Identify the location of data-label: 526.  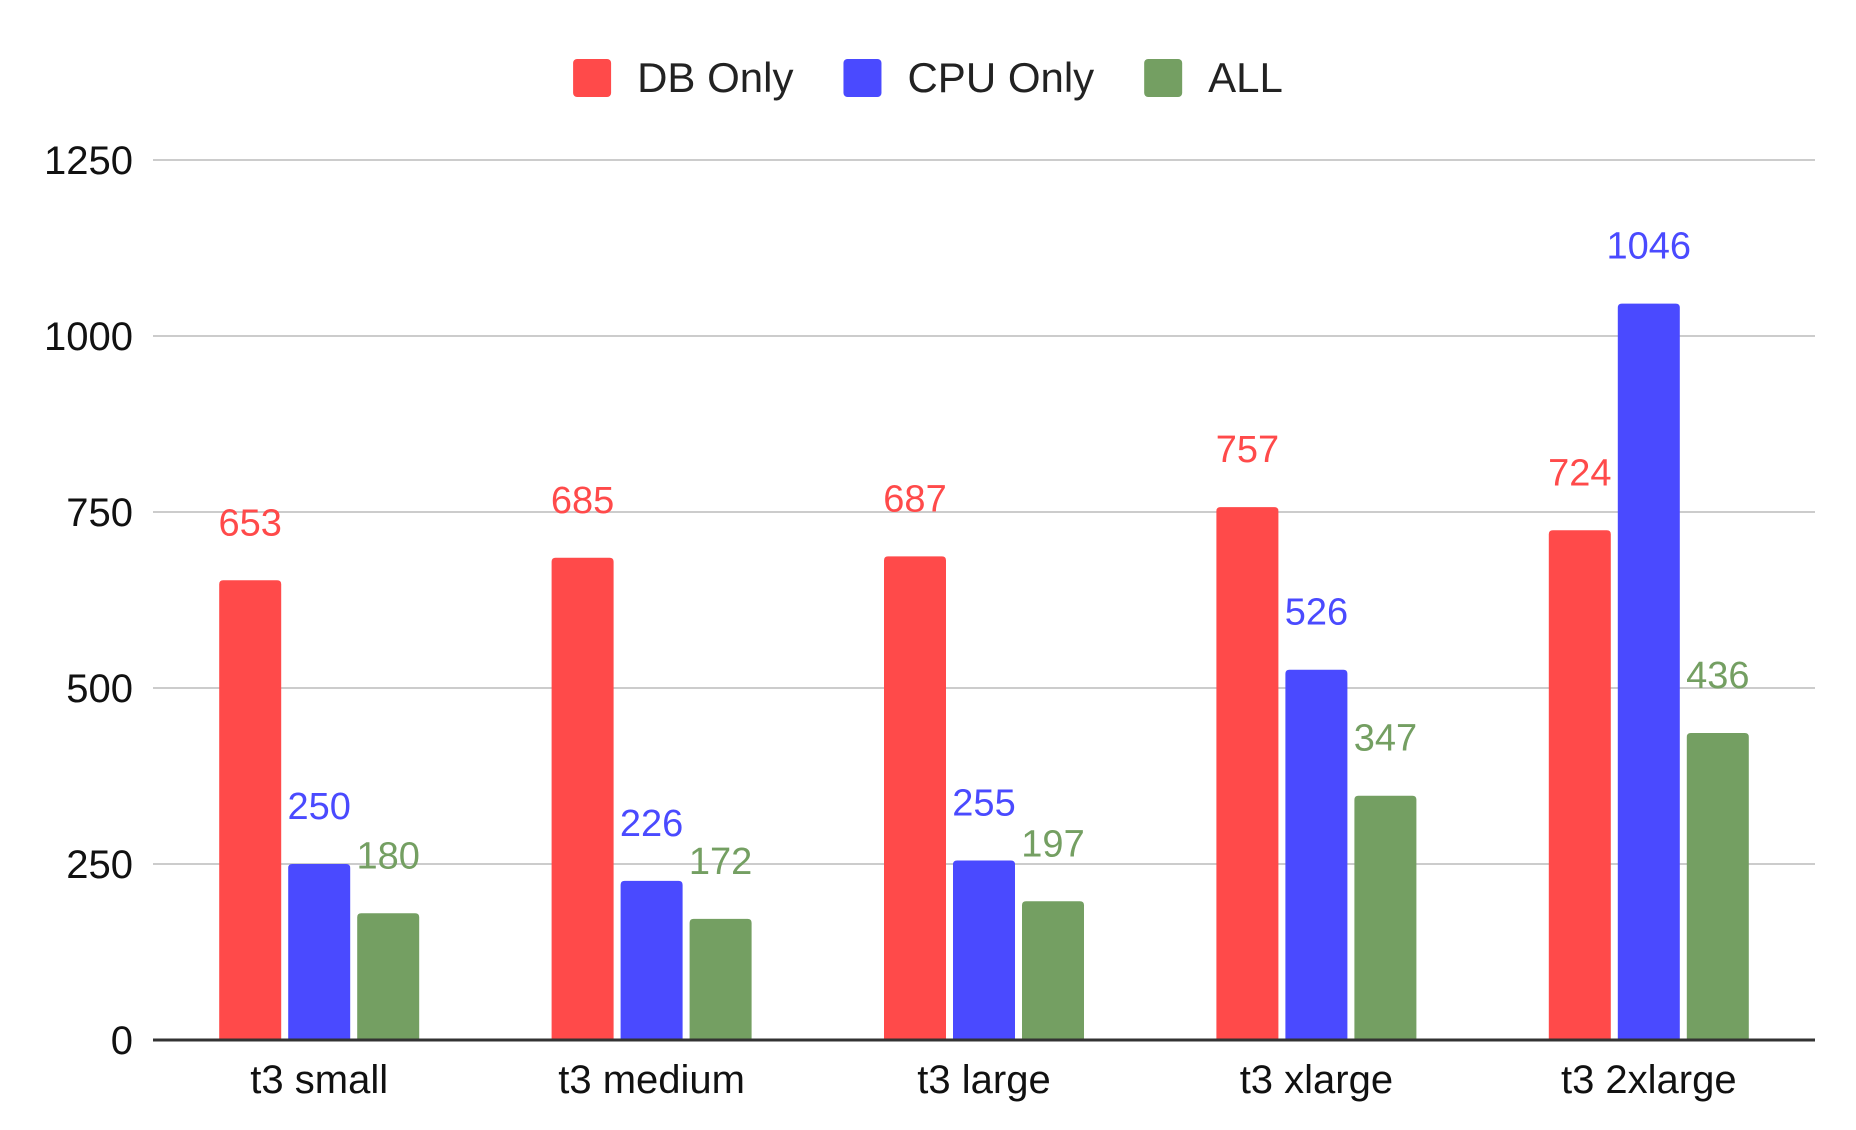
(1316, 613).